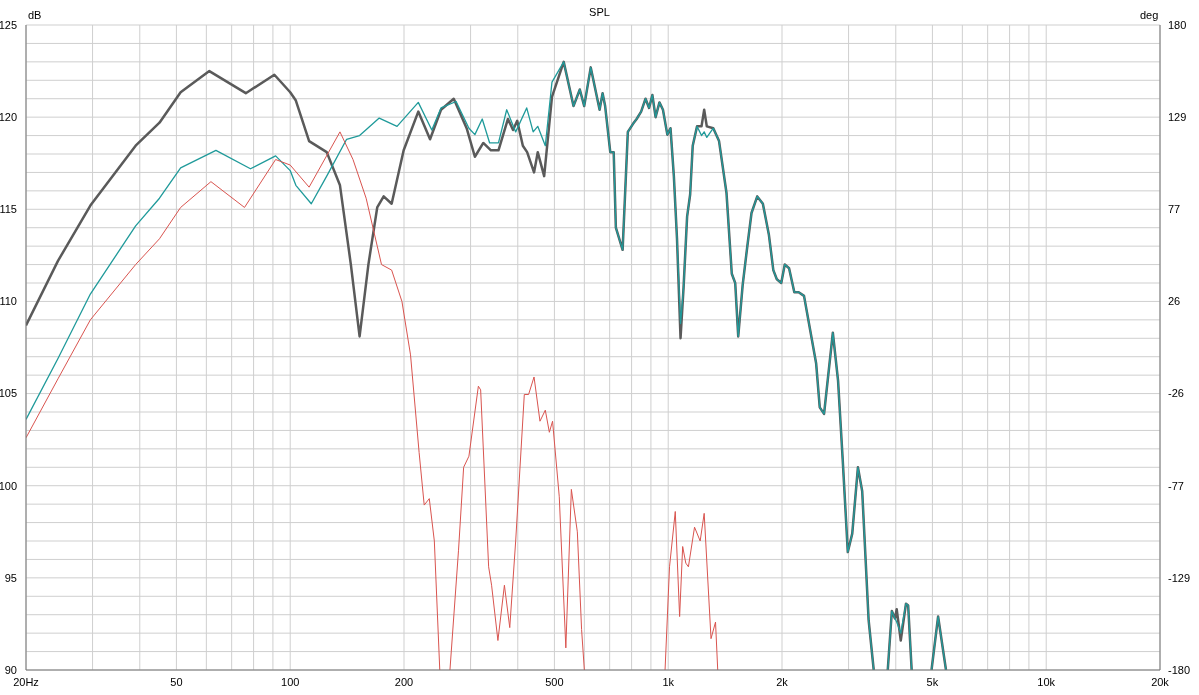  What do you see at coordinates (782, 681) in the screenshot?
I see `x-tick-label: 2k` at bounding box center [782, 681].